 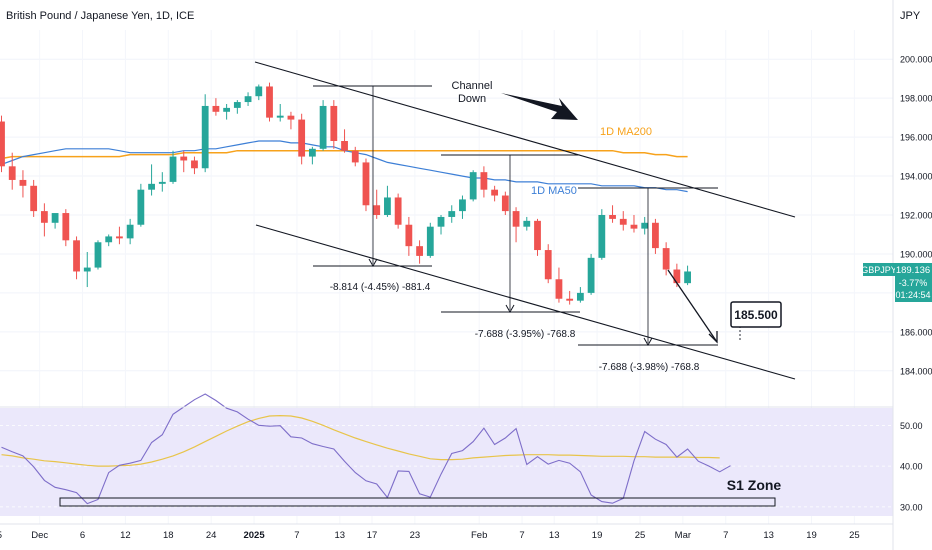 I want to click on time-tick-label: 2025, so click(x=254, y=535).